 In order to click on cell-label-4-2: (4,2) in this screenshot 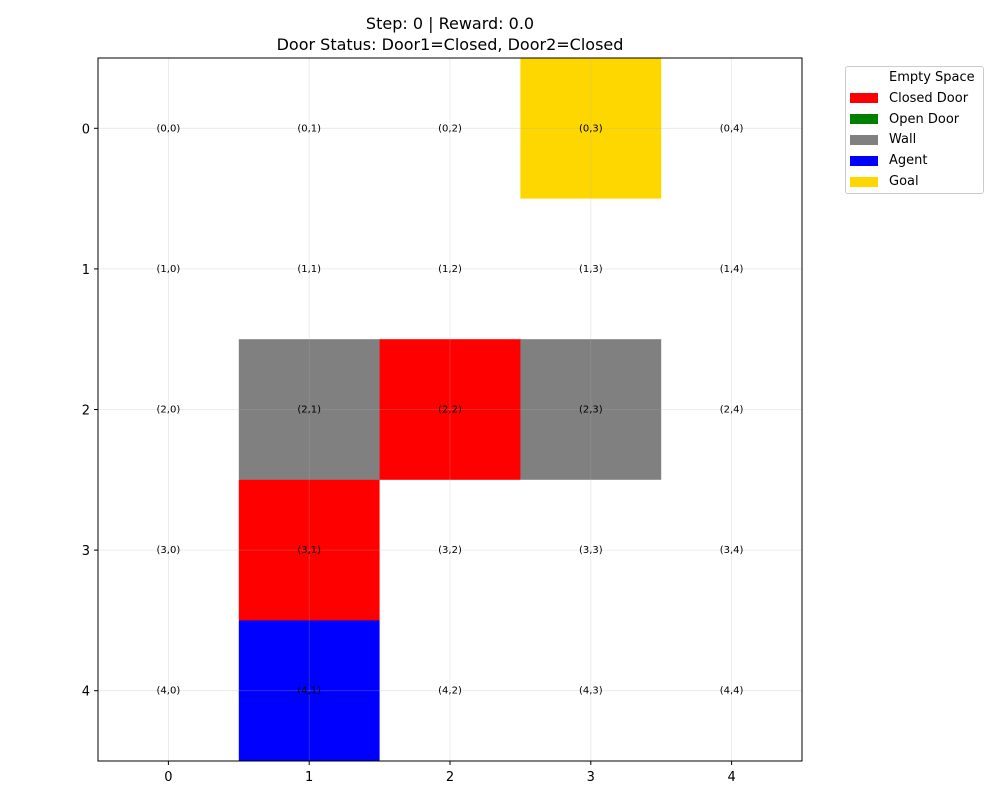, I will do `click(450, 691)`.